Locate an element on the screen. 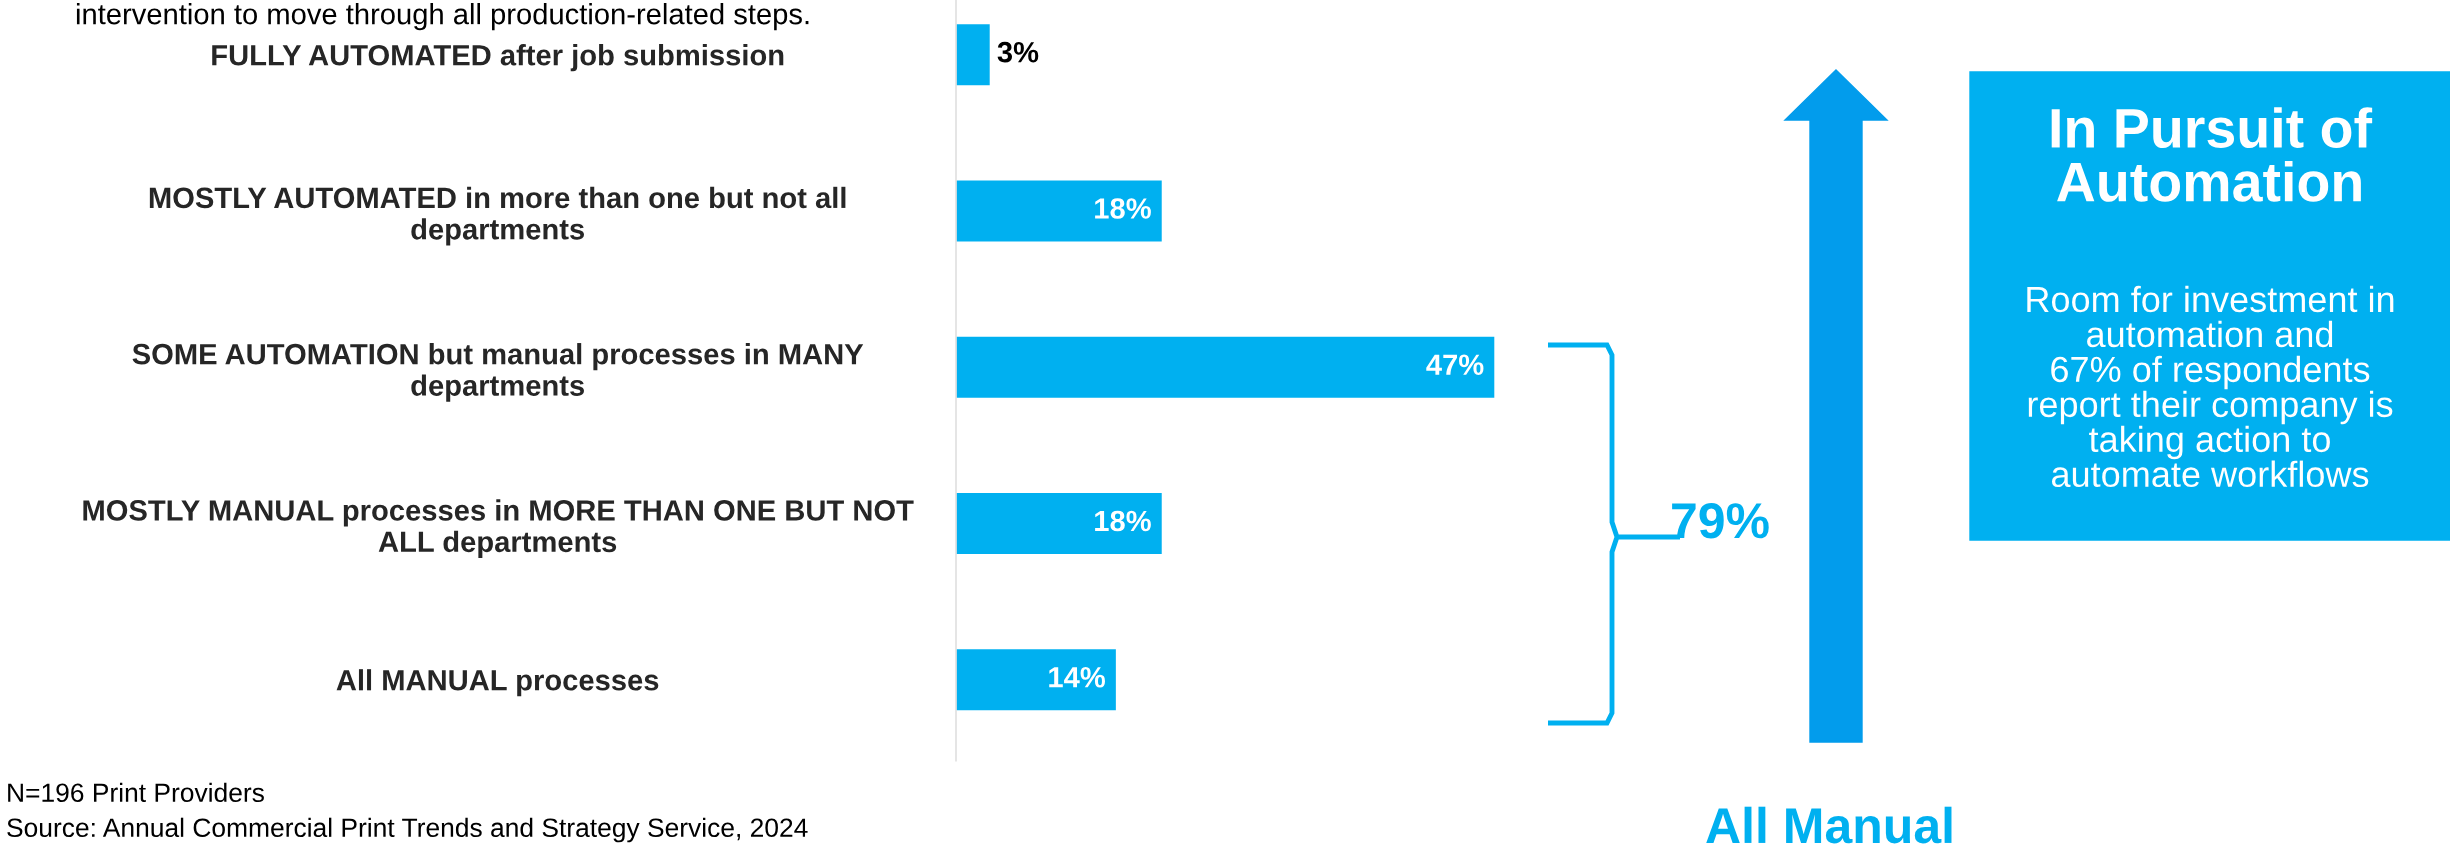 This screenshot has height=854, width=2450. source-note: Source: Annual Commercial Print Trends and Strategy Service, 2024 is located at coordinates (407, 830).